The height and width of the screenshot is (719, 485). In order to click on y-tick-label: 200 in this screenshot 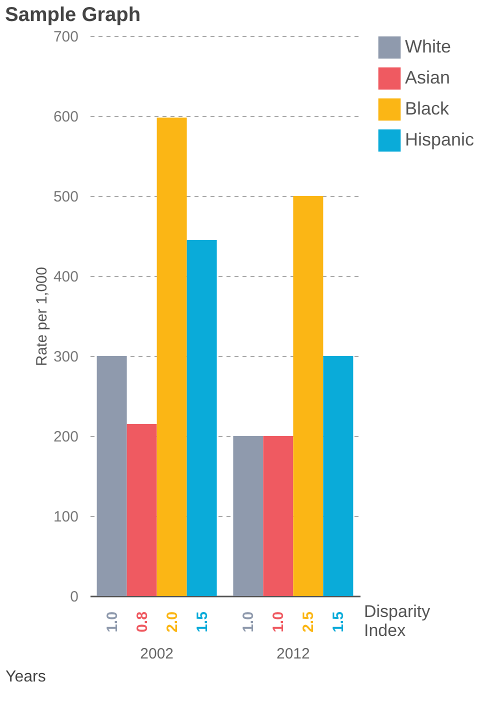, I will do `click(65, 437)`.